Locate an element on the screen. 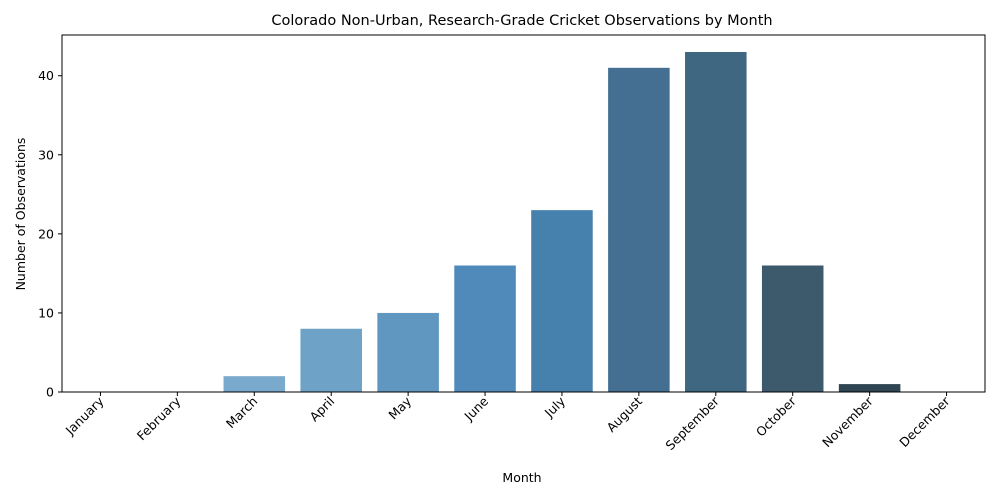  y-tick-label: 30 is located at coordinates (46, 154).